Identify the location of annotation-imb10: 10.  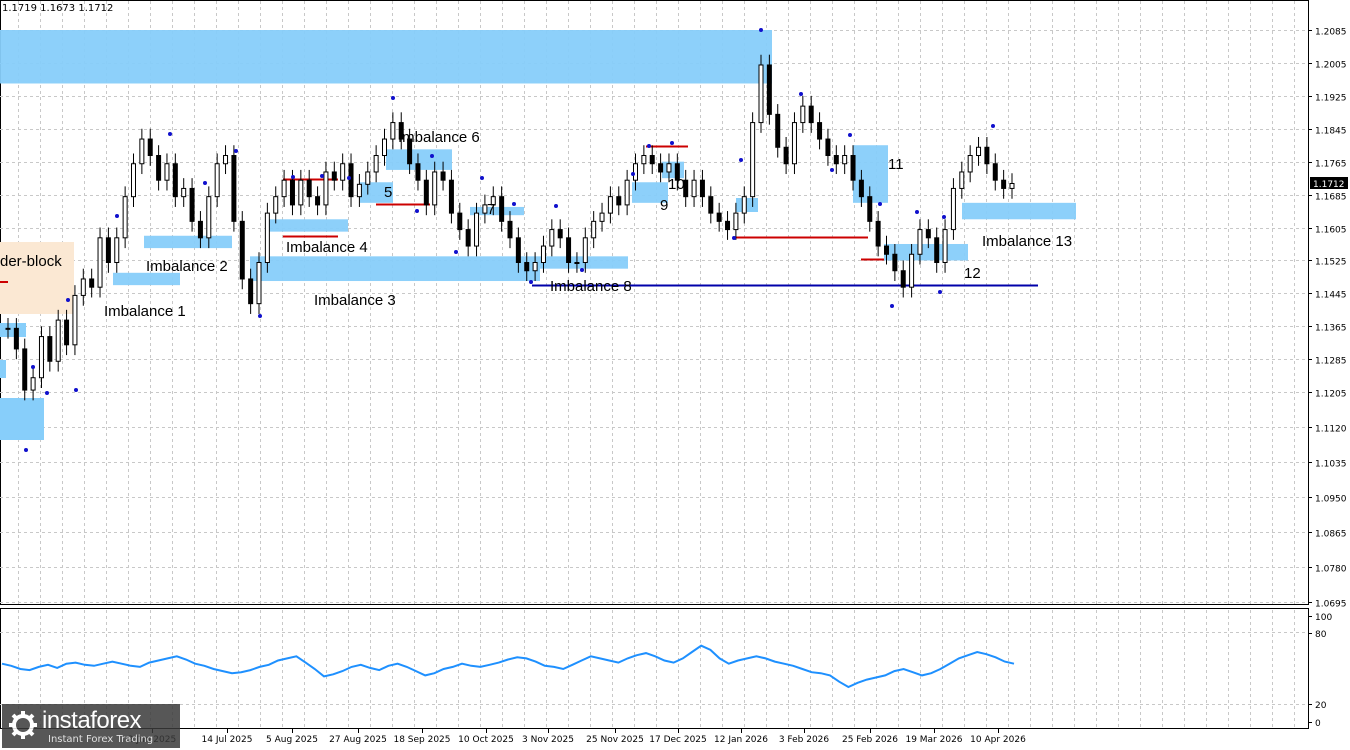
(676, 184).